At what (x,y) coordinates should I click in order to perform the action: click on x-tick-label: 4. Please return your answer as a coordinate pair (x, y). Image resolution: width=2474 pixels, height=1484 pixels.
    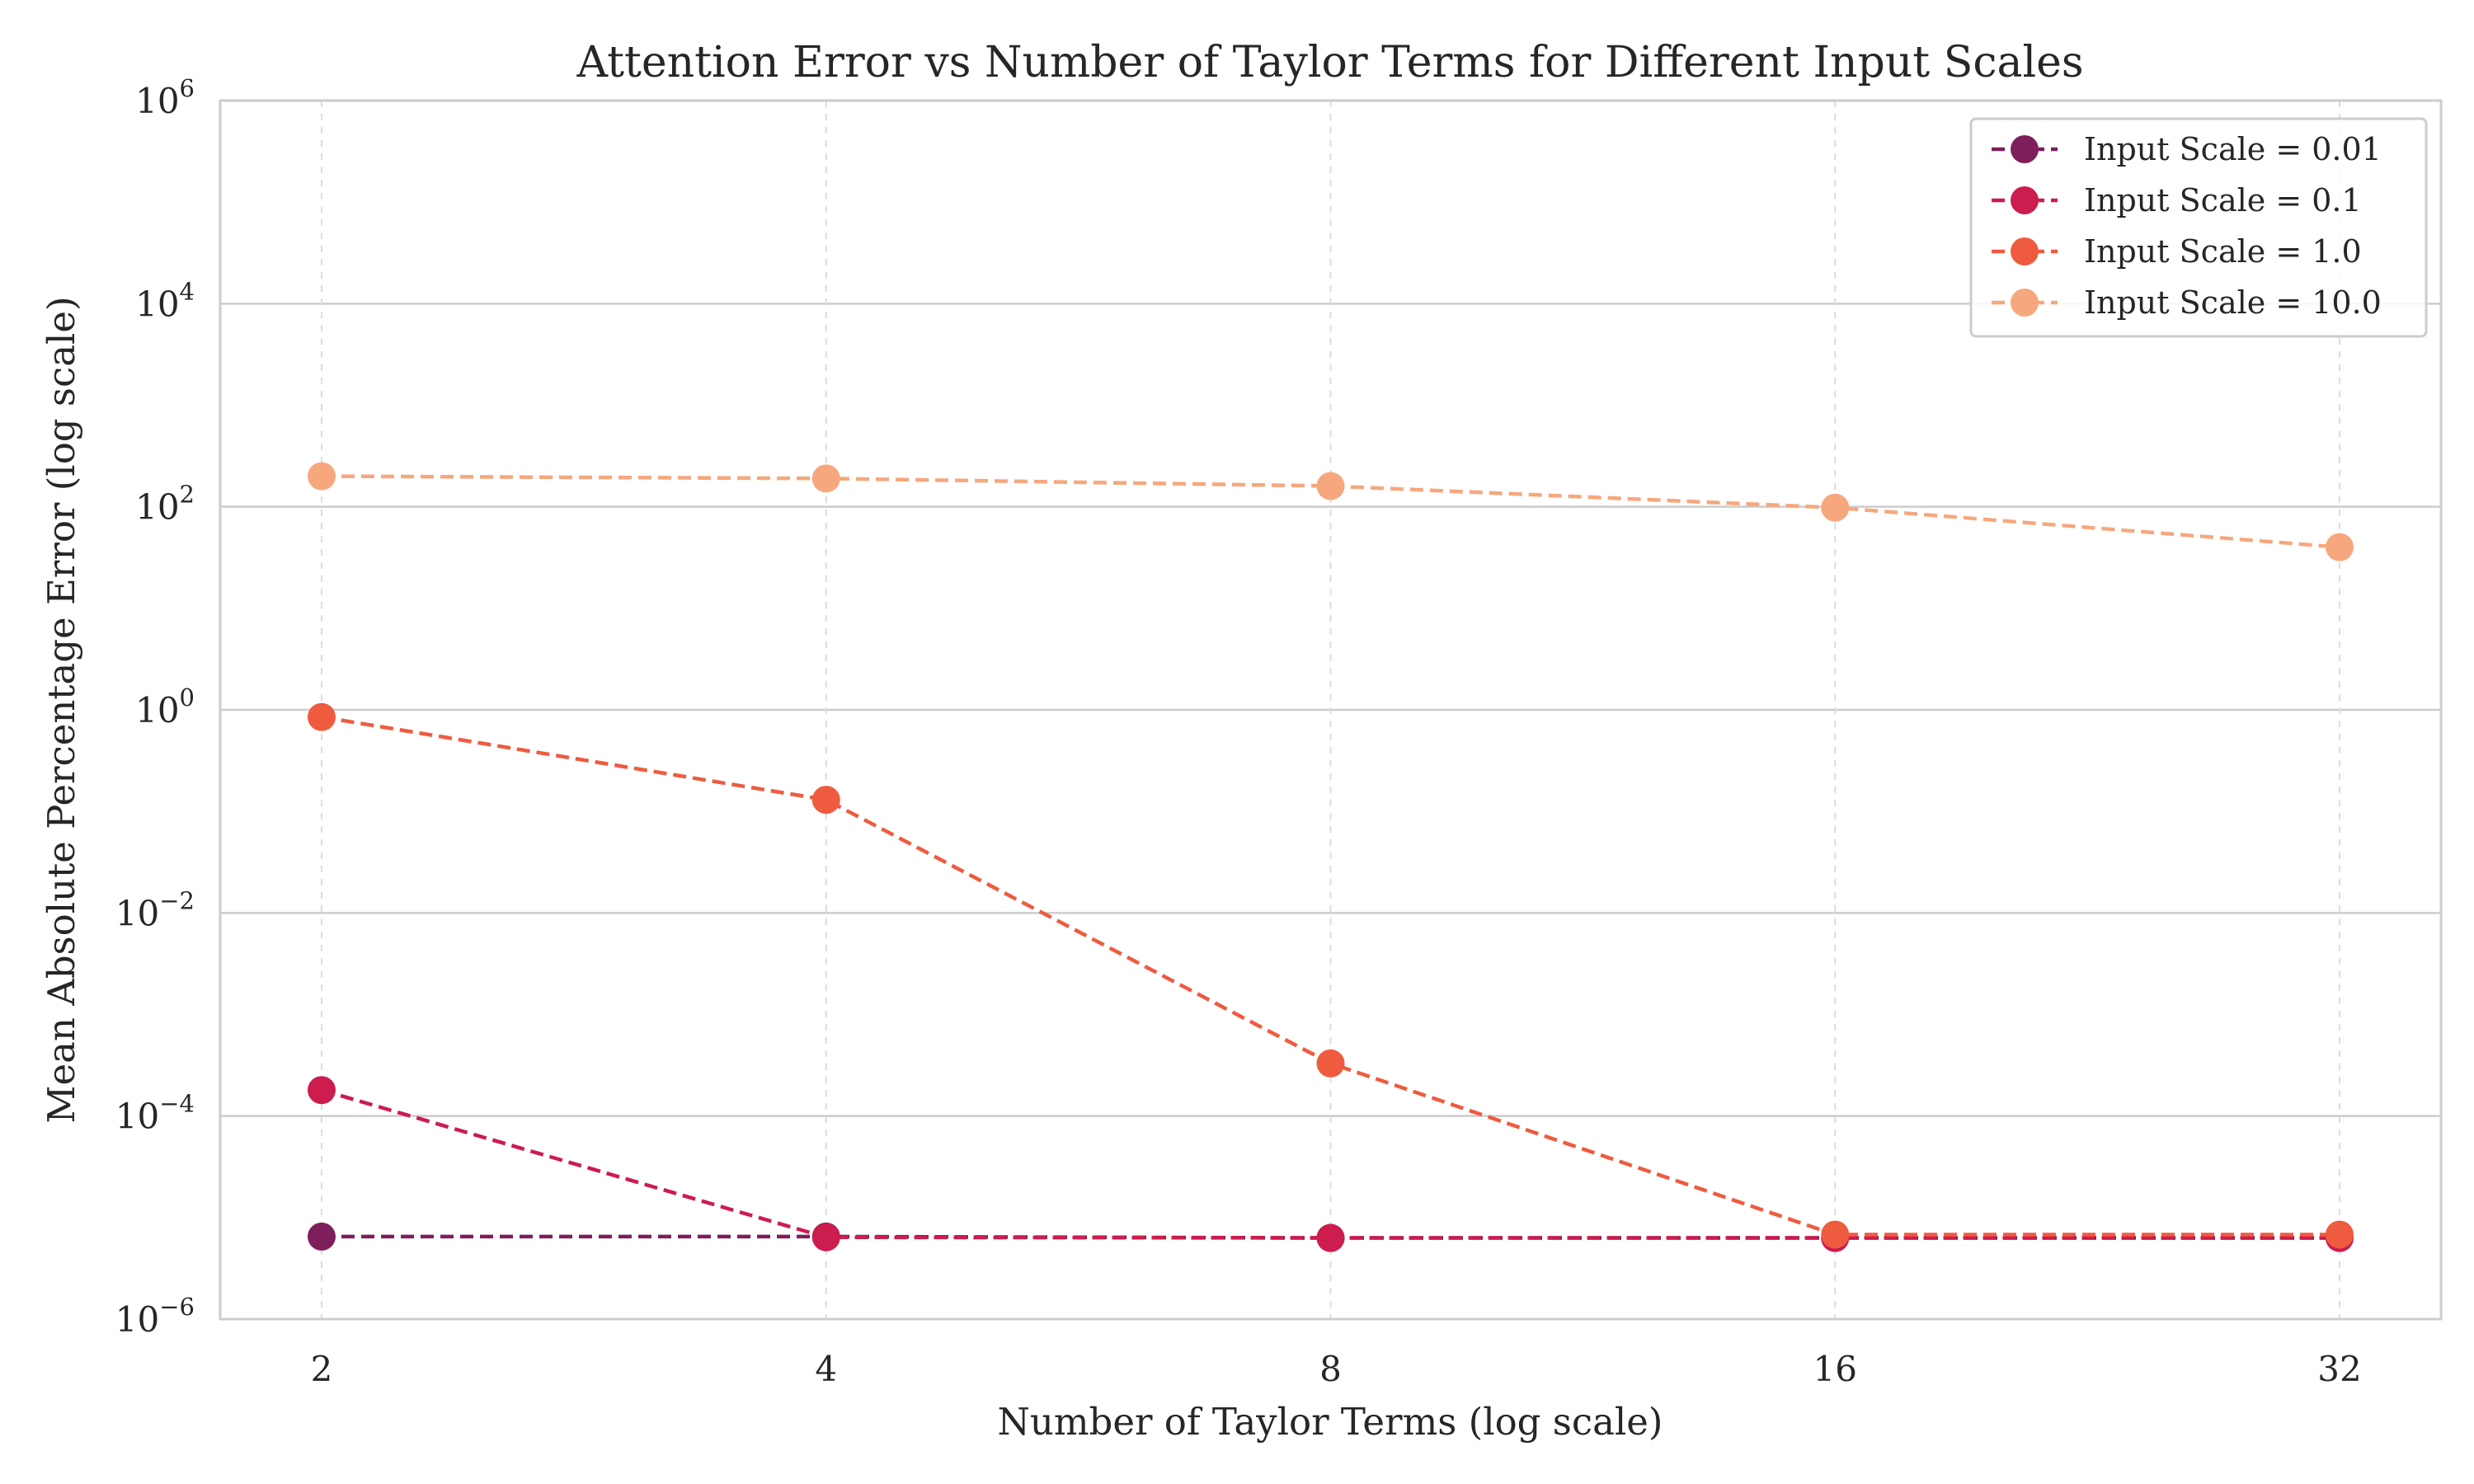
    Looking at the image, I should click on (826, 1369).